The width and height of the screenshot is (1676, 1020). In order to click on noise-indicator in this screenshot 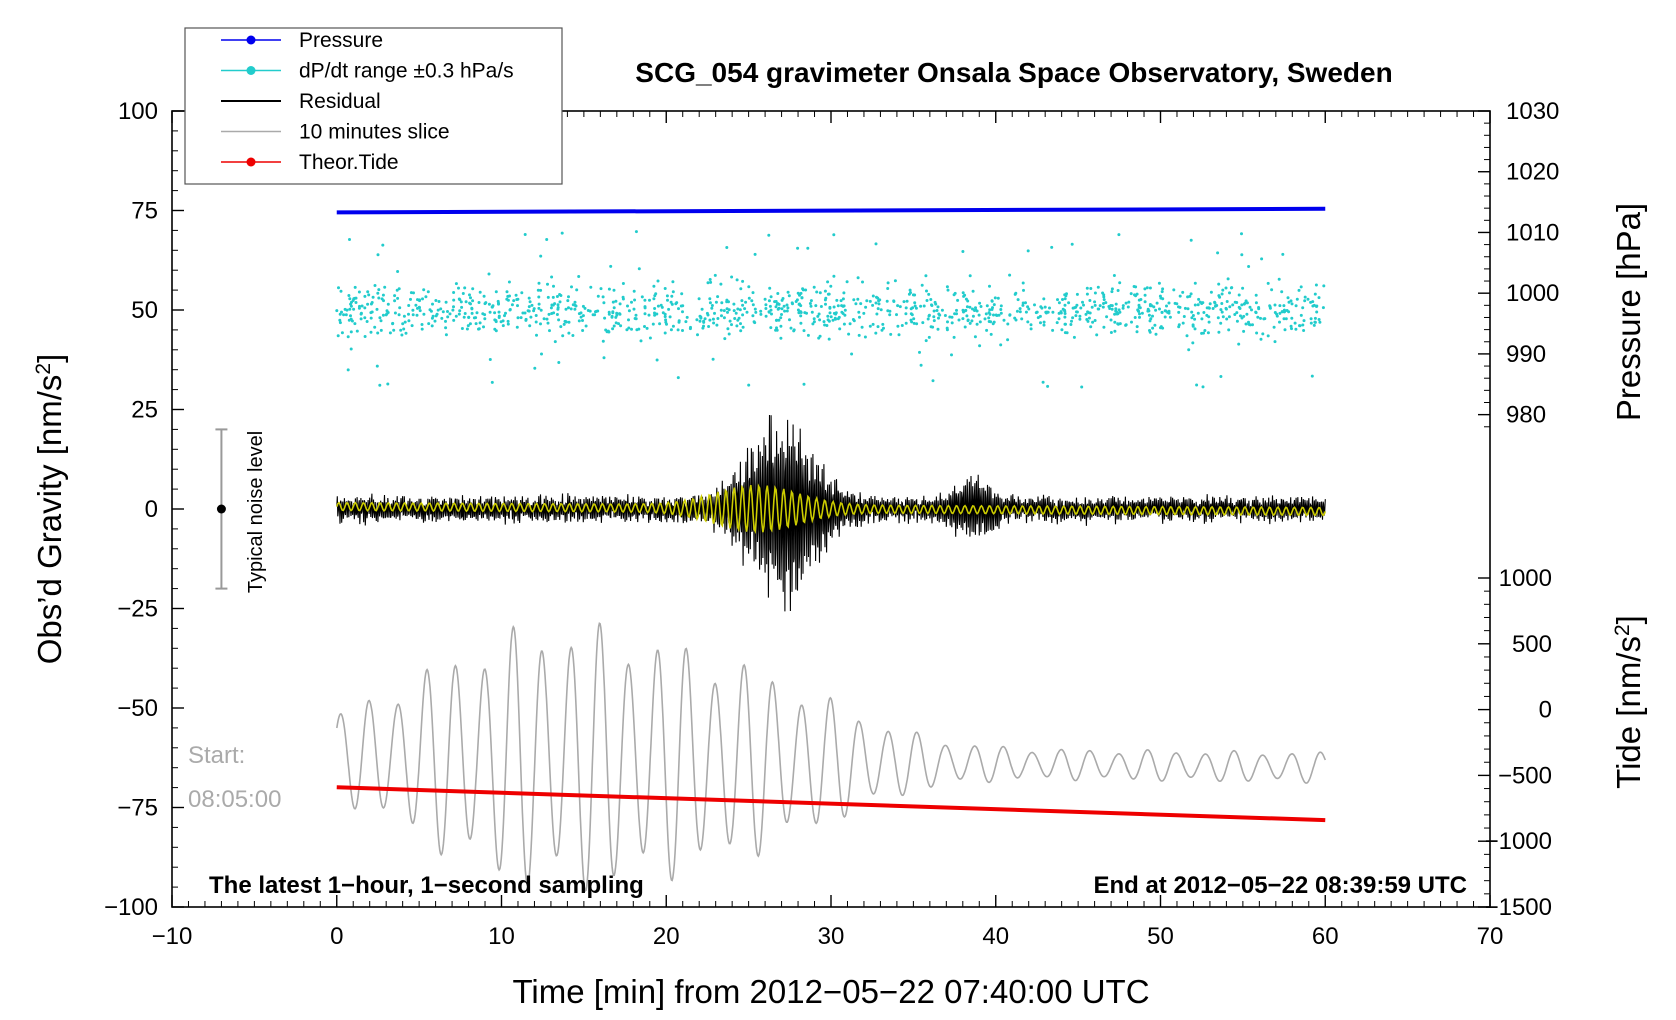, I will do `click(221, 509)`.